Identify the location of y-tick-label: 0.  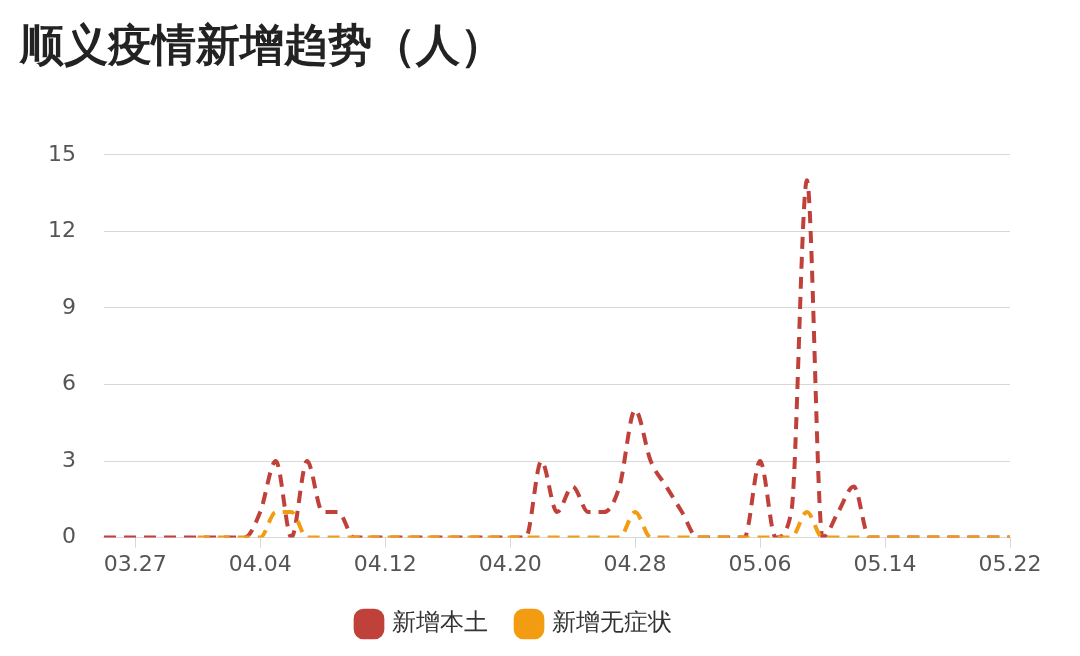
(68, 536).